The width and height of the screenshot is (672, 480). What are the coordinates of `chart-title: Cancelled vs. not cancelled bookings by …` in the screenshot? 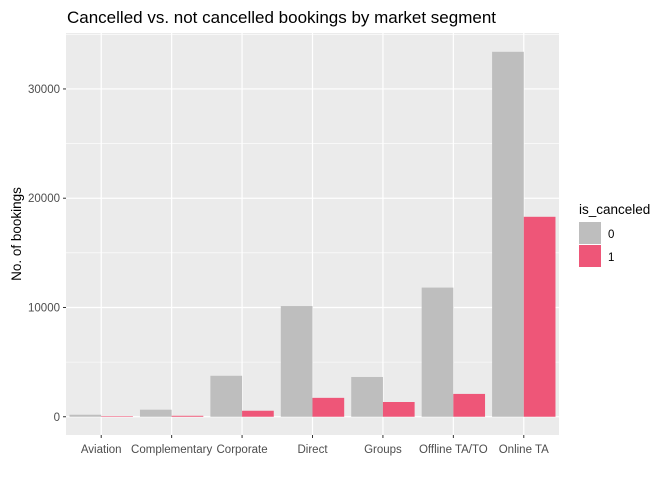 It's located at (281, 17).